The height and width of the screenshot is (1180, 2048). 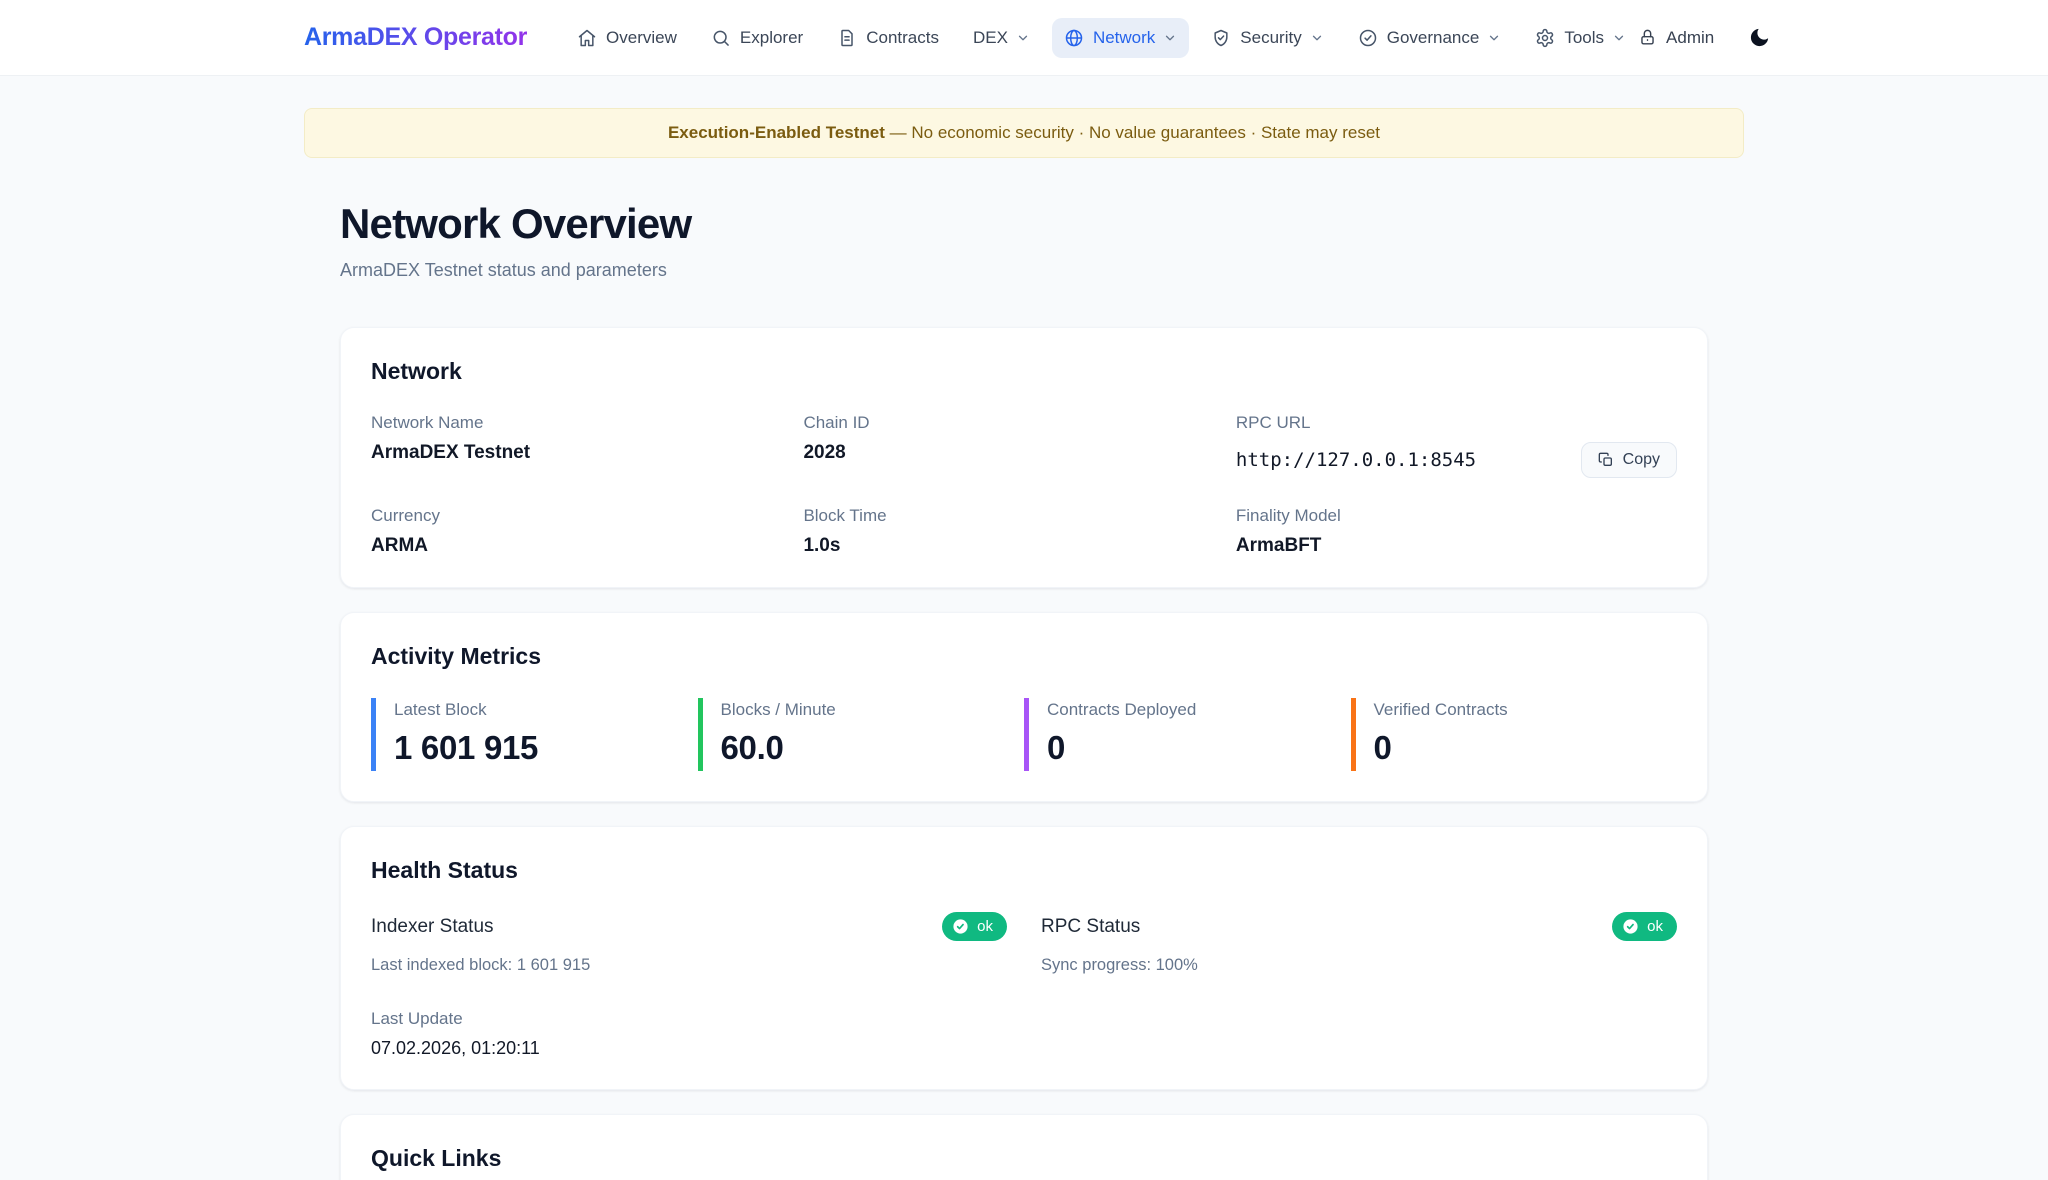 I want to click on indexer-status-label: Indexer Status, so click(x=432, y=926).